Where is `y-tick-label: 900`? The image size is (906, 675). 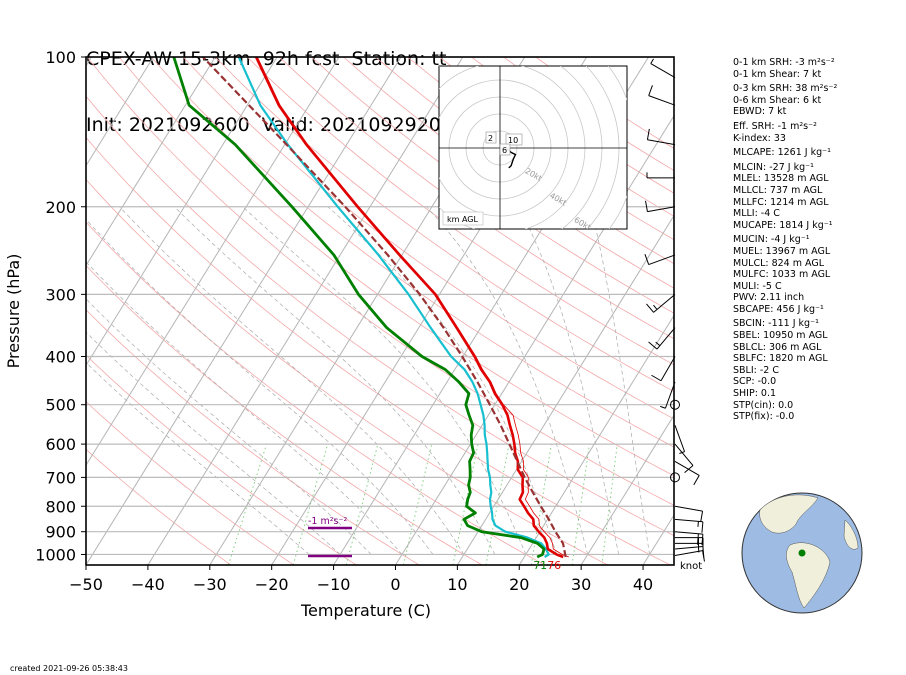 y-tick-label: 900 is located at coordinates (60, 532).